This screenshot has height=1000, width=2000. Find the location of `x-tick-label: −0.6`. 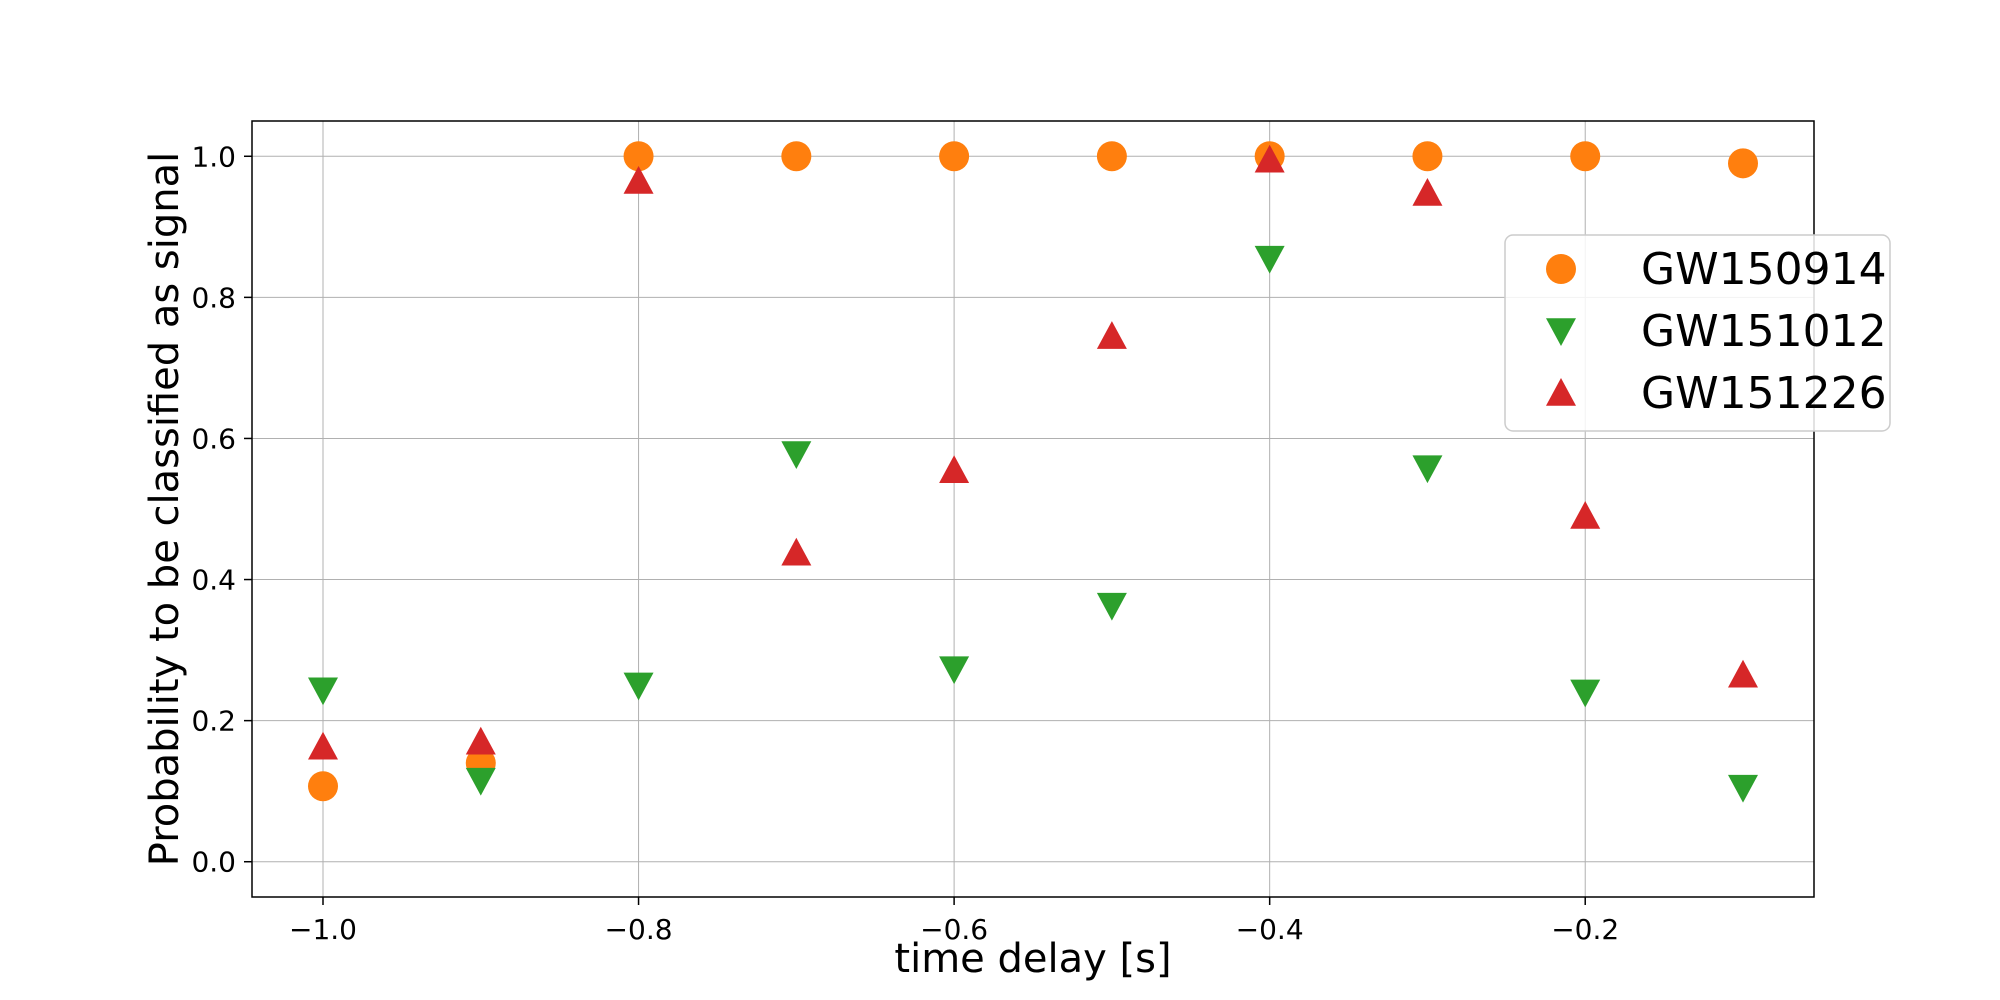

x-tick-label: −0.6 is located at coordinates (954, 929).